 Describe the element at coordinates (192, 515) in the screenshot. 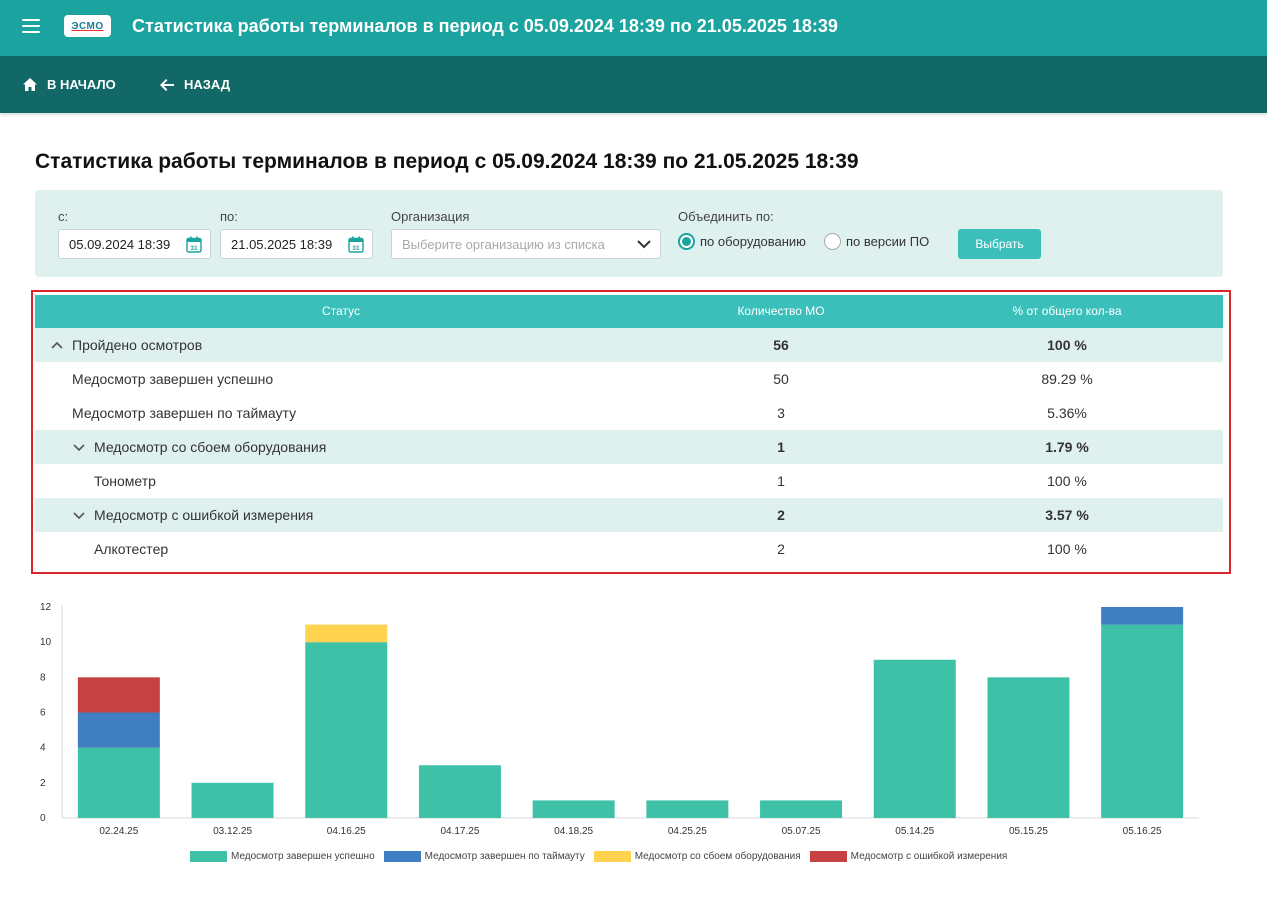

I see `row-name-cell: Медосмотр с ошибкой измерения` at that location.